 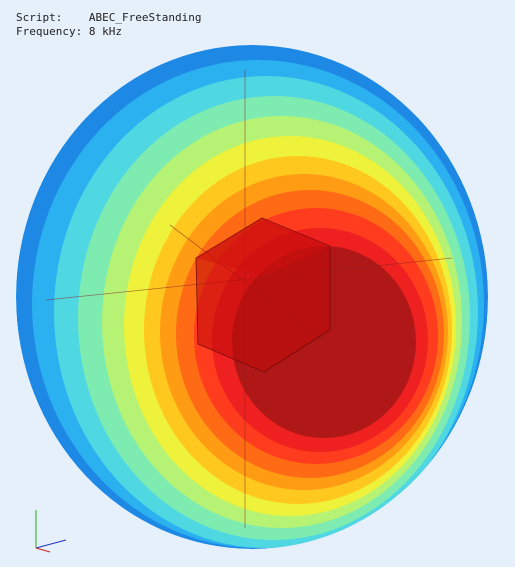 I want to click on axis-triad, so click(x=51, y=531).